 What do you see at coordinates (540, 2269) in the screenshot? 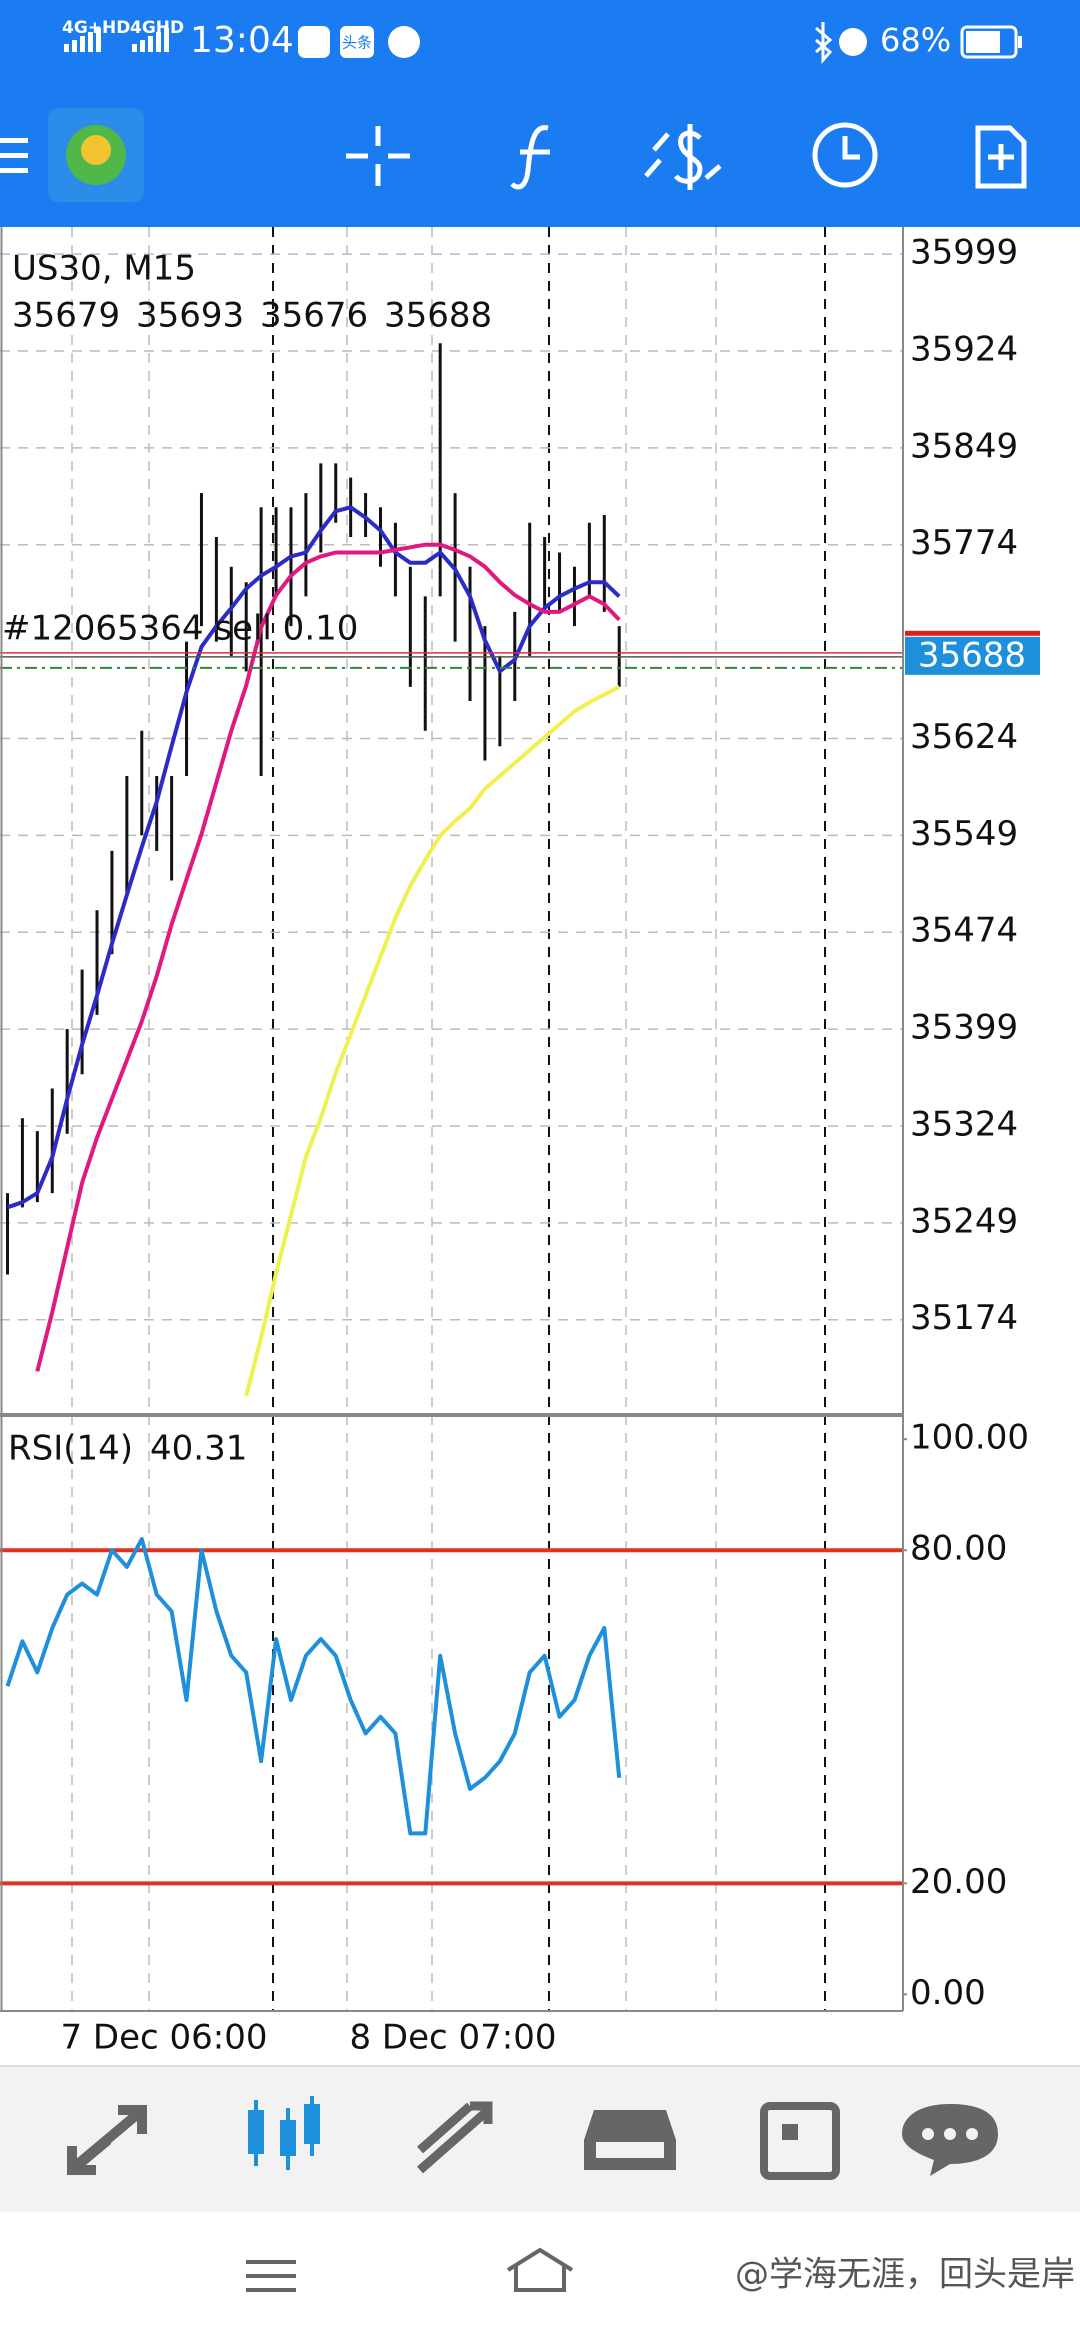
I see `system-home-button` at bounding box center [540, 2269].